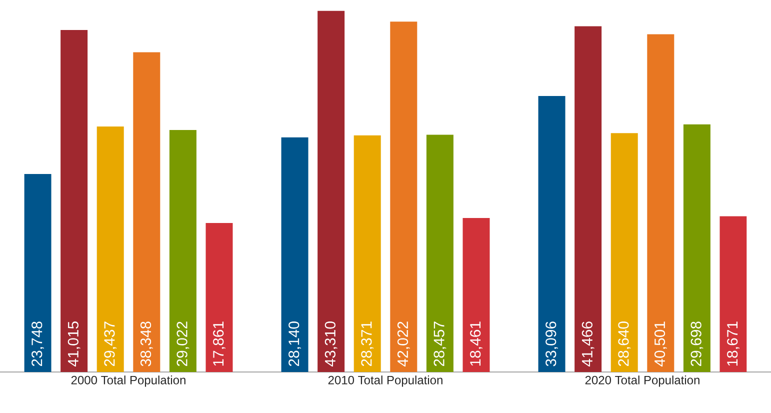  Describe the element at coordinates (38, 344) in the screenshot. I see `data-label: 23,748` at that location.